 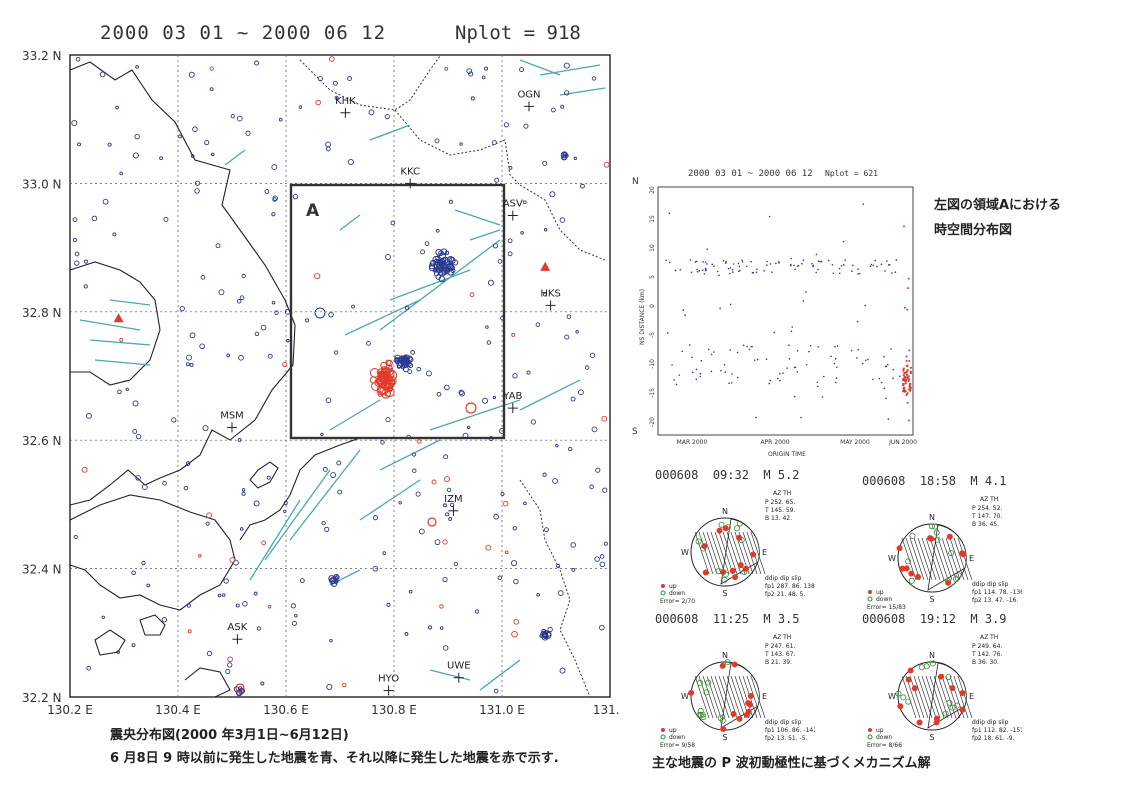 I want to click on mech-east: E, so click(x=764, y=696).